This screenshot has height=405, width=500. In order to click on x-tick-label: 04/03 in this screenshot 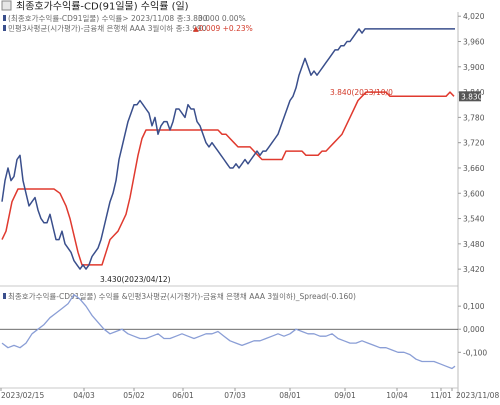, I will do `click(84, 395)`.